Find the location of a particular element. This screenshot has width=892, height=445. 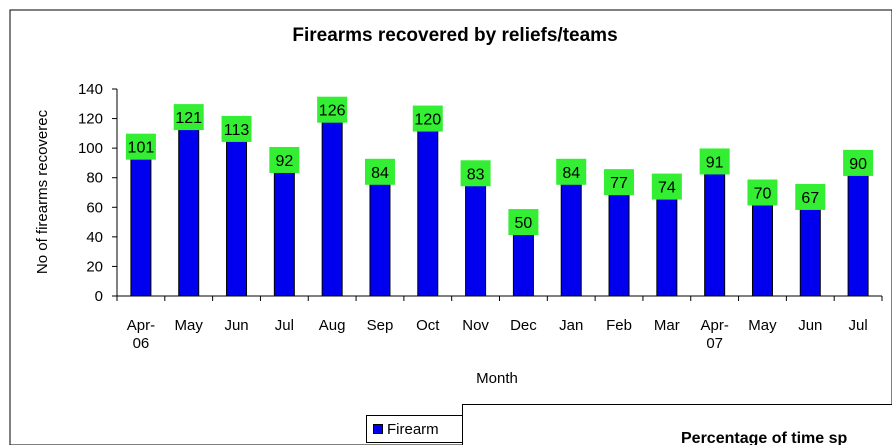

x-tick-label: Jan is located at coordinates (571, 325).